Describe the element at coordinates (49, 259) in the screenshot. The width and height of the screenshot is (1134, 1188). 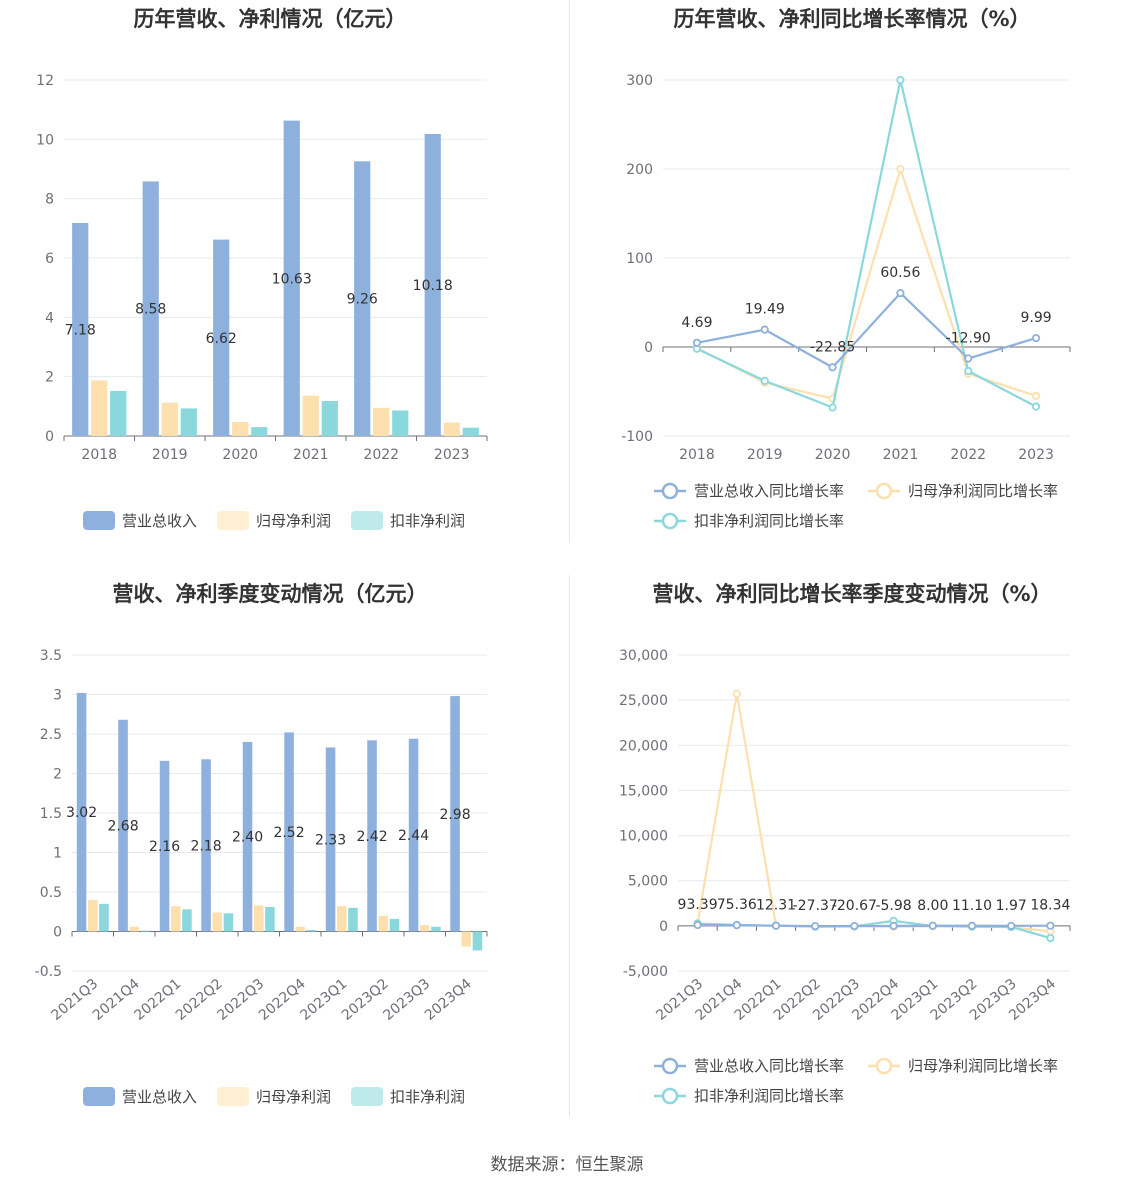
I see `y-tick-label: 6` at that location.